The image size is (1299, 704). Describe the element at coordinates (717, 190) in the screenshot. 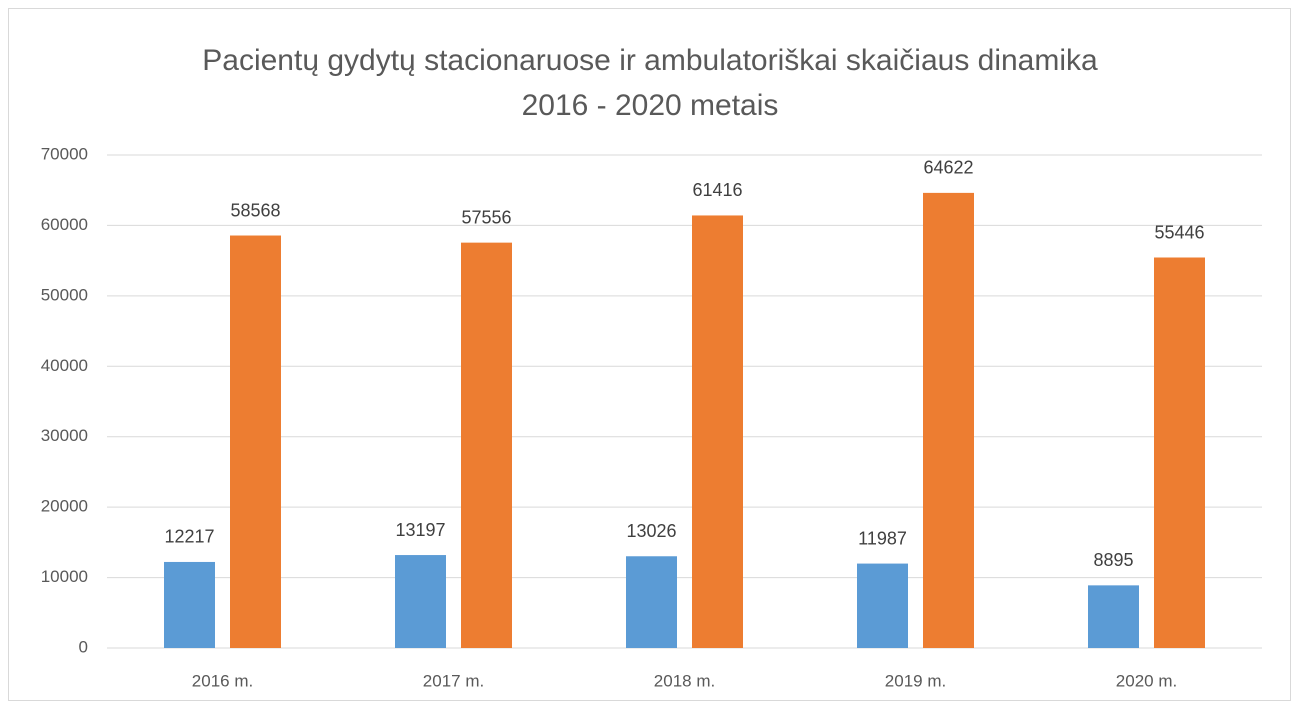

I see `data-label: 61416` at that location.